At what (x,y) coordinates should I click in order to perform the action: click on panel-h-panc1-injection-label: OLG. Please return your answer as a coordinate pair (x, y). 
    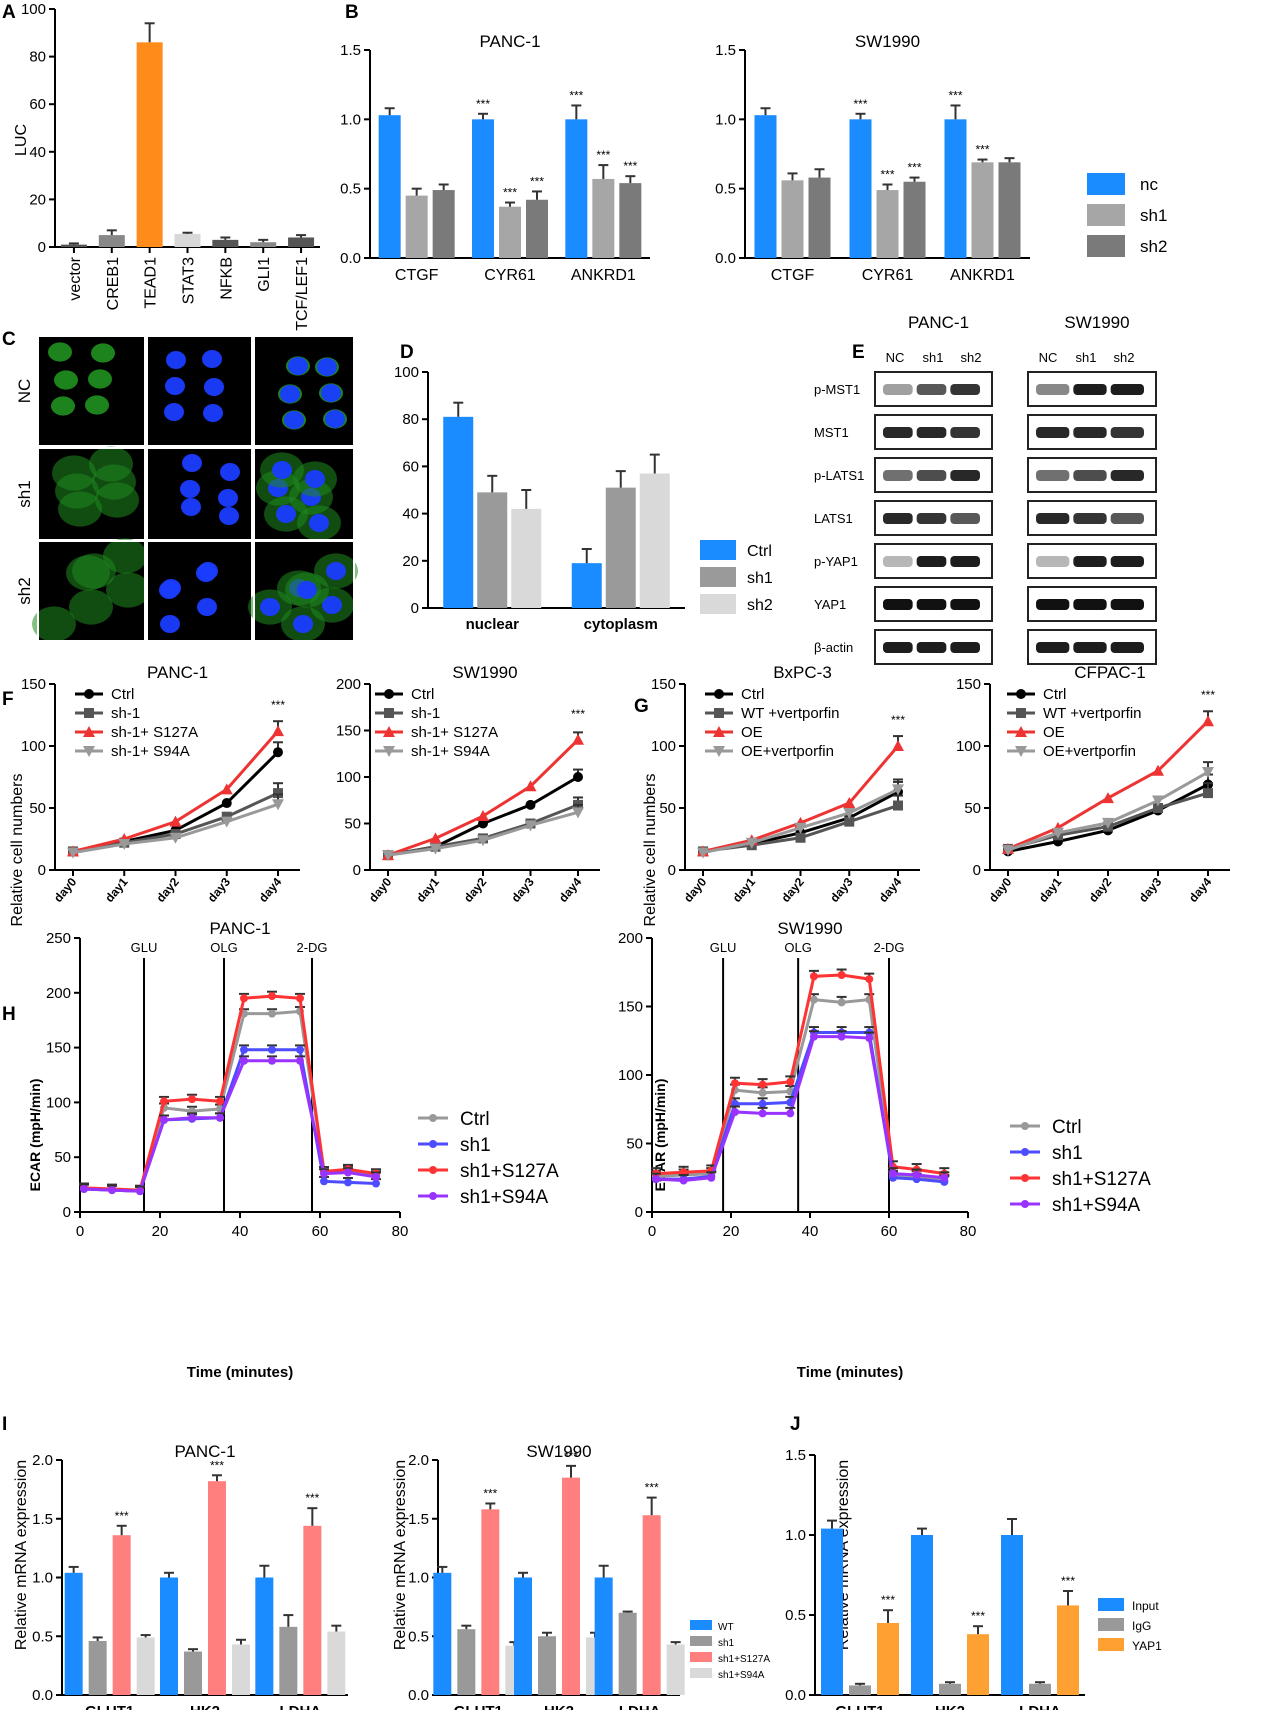
    Looking at the image, I should click on (223, 947).